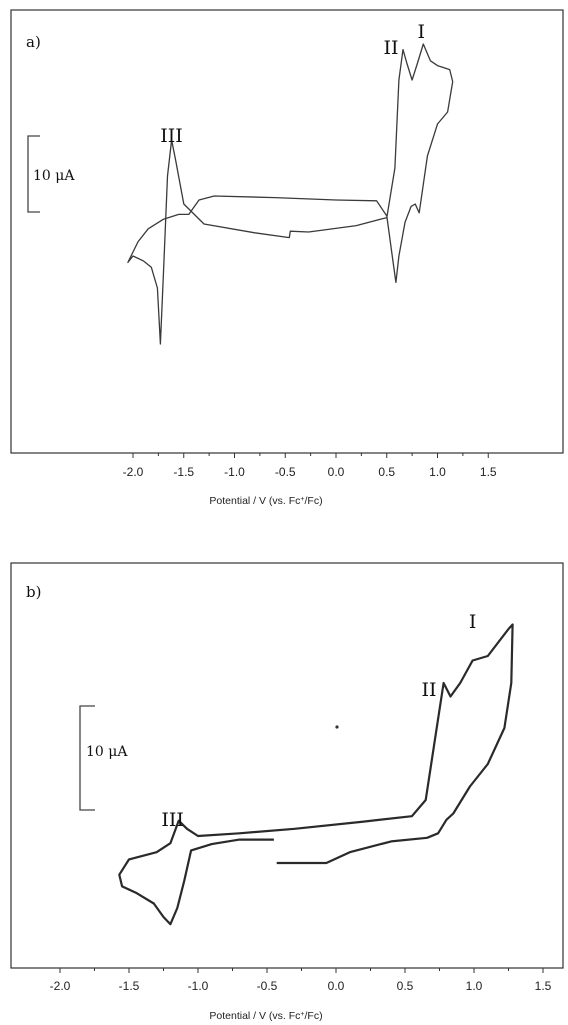 This screenshot has width=568, height=1025. I want to click on peak-label-b-ii: II, so click(429, 690).